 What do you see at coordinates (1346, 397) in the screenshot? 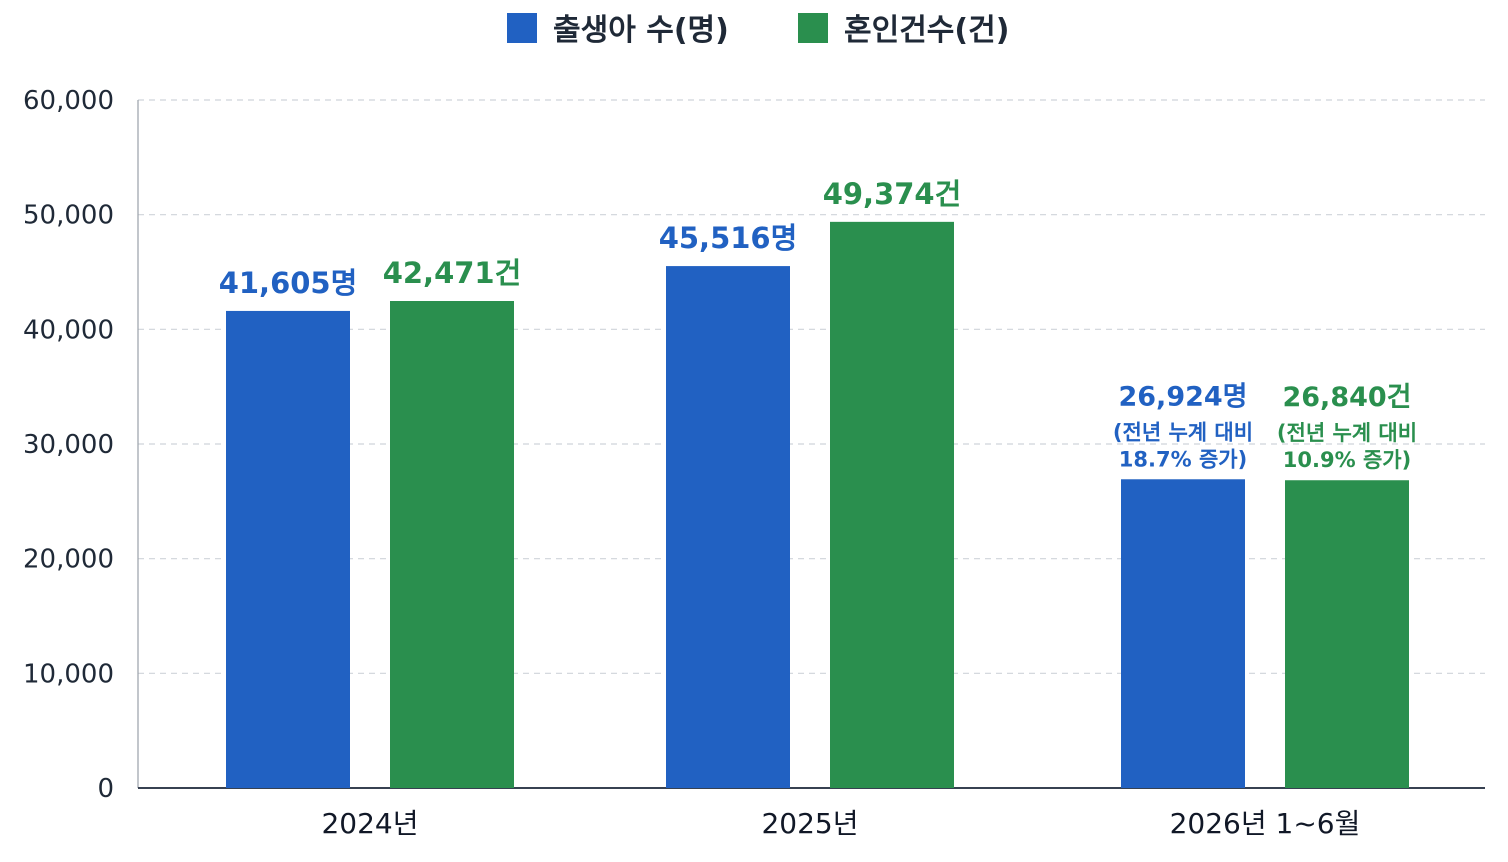
I see `data-label: 26,840건` at bounding box center [1346, 397].